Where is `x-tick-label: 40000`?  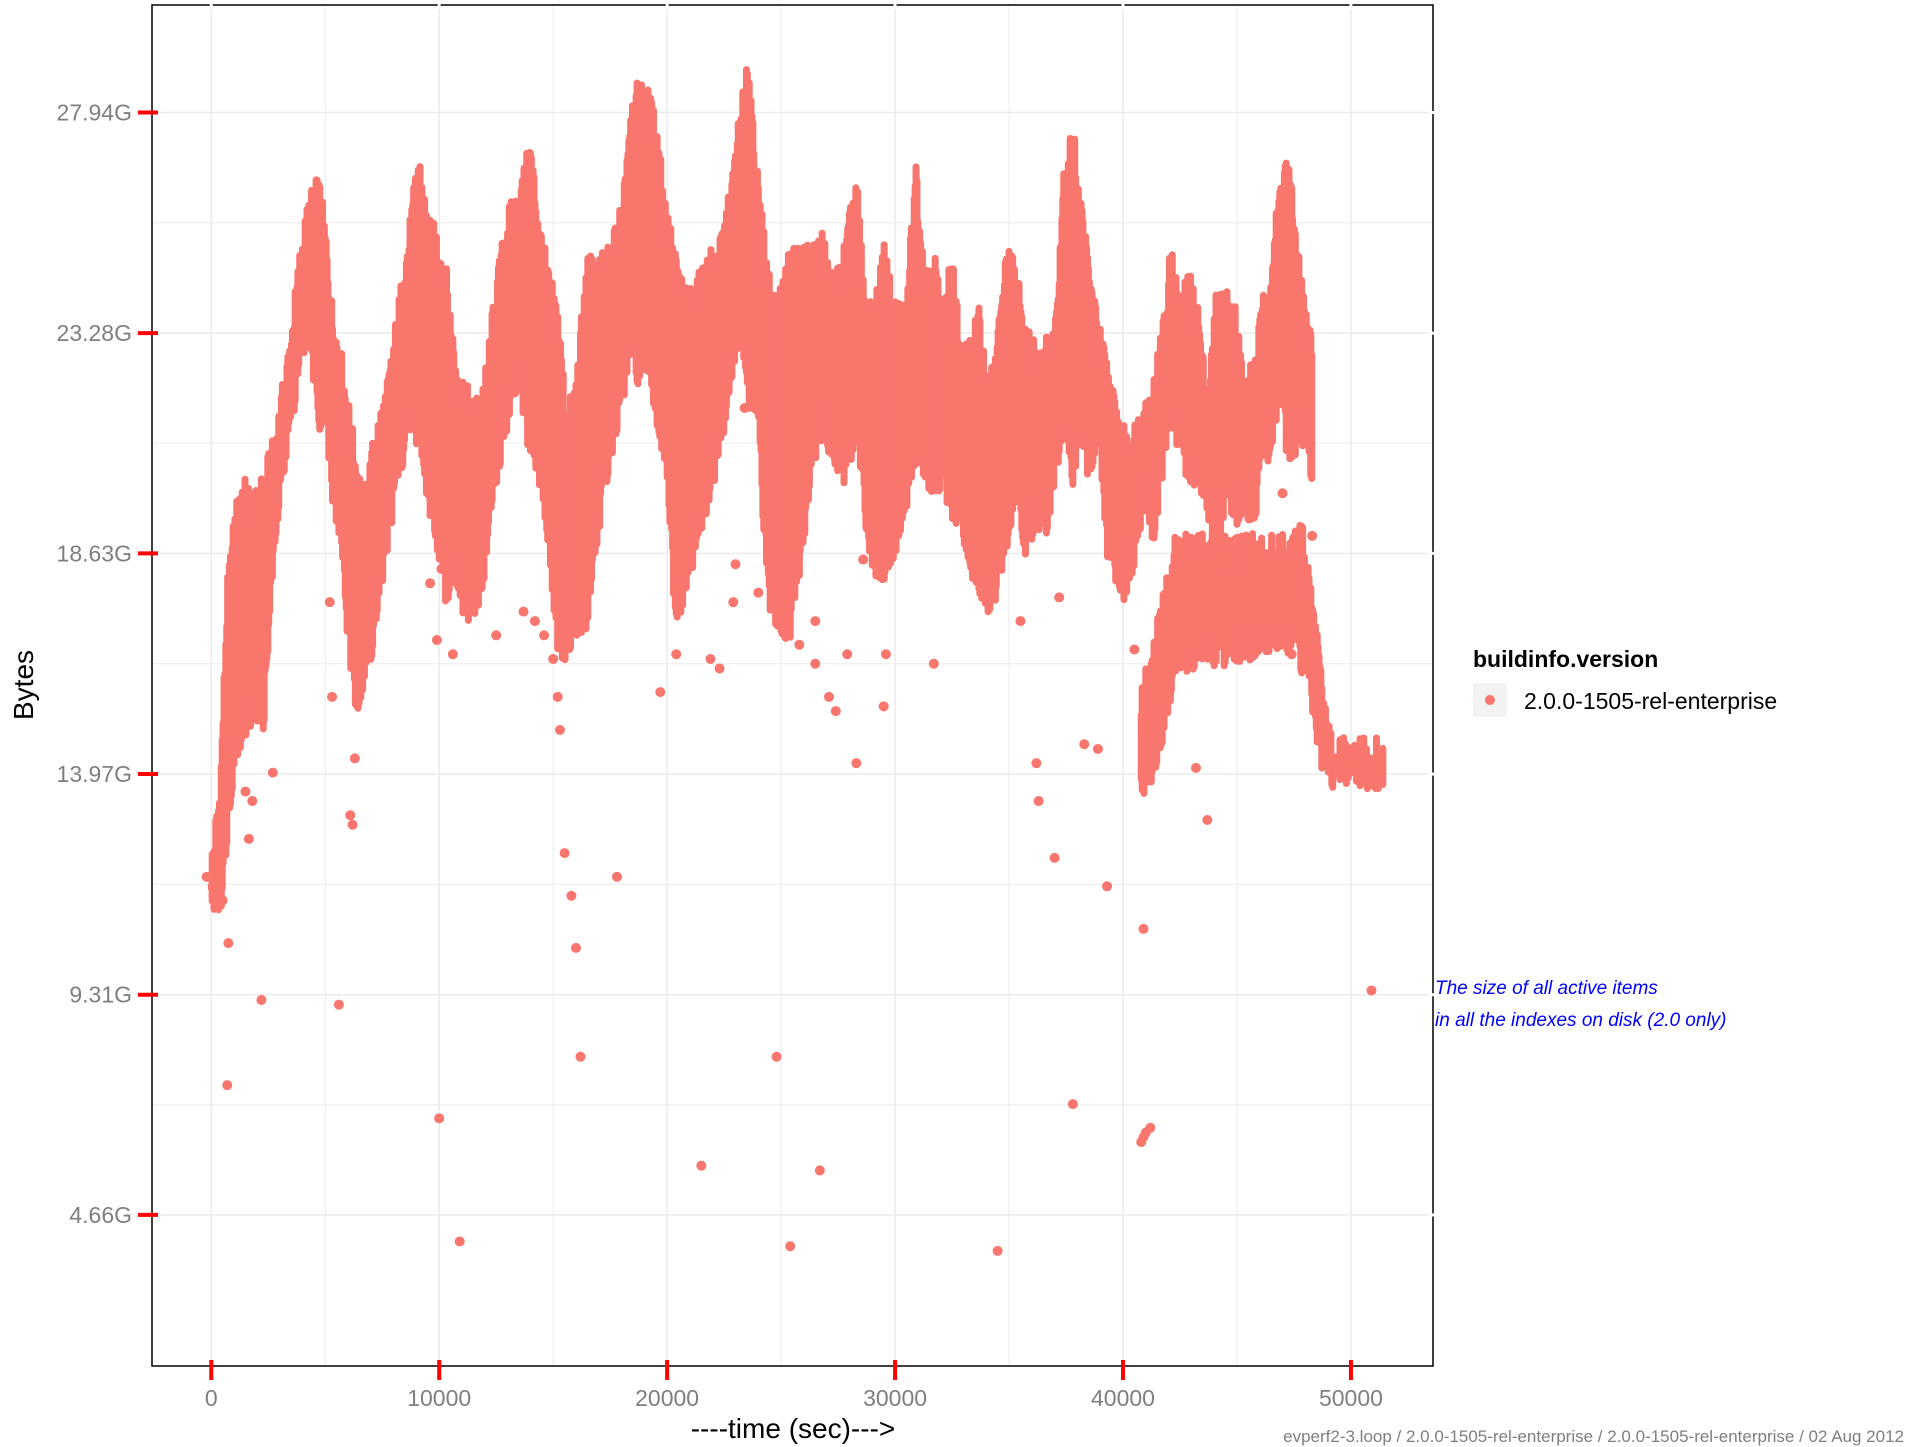 x-tick-label: 40000 is located at coordinates (1123, 1398).